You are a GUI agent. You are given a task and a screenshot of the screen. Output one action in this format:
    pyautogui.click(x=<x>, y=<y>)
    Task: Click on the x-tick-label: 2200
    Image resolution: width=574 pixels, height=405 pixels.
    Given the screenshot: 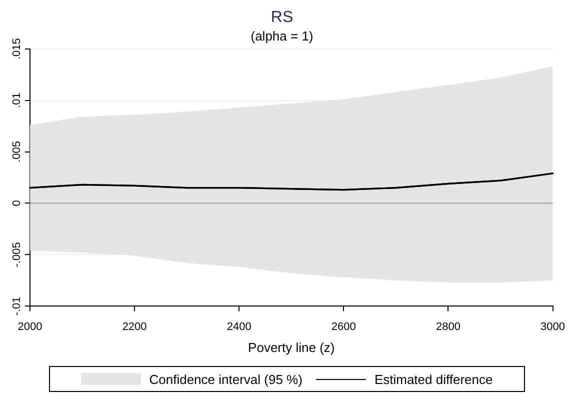 What is the action you would take?
    pyautogui.click(x=134, y=326)
    